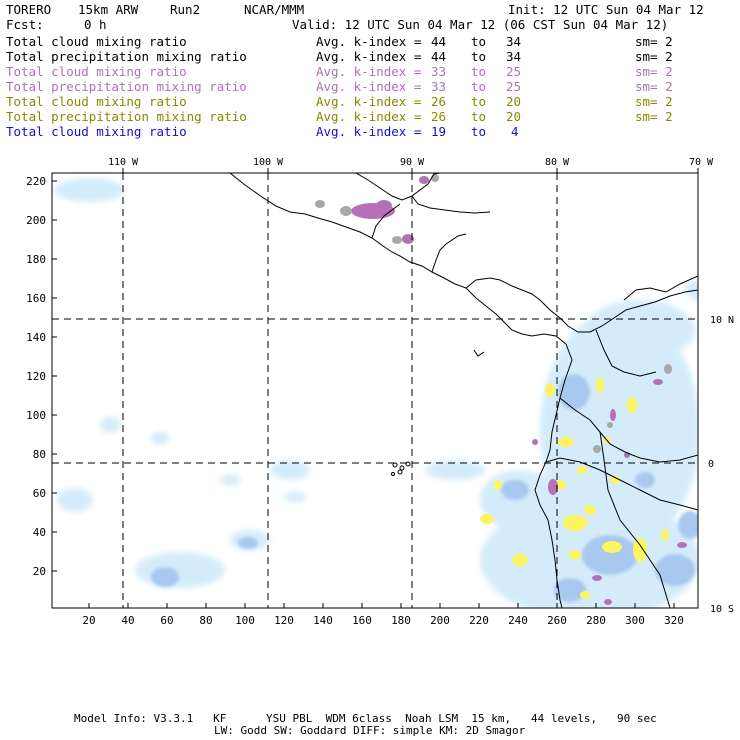 The image size is (740, 740). Describe the element at coordinates (574, 488) in the screenshot. I see `precip-field-yellow` at that location.